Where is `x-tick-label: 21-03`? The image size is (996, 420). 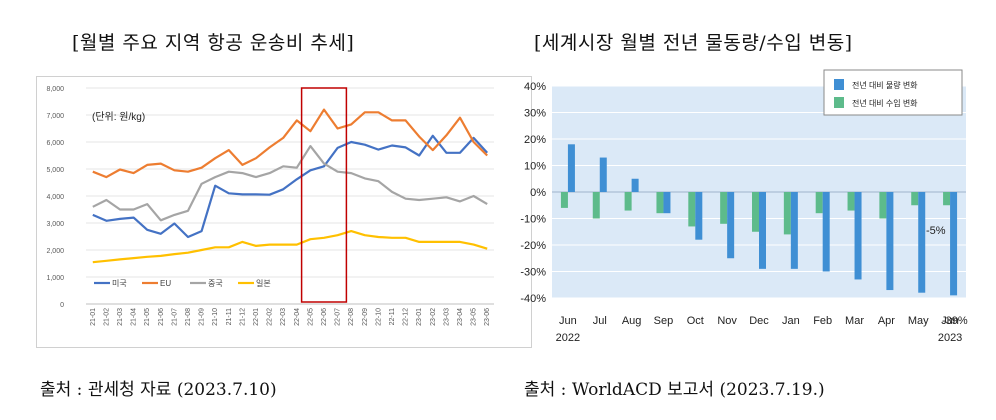 x-tick-label: 21-03 is located at coordinates (120, 317).